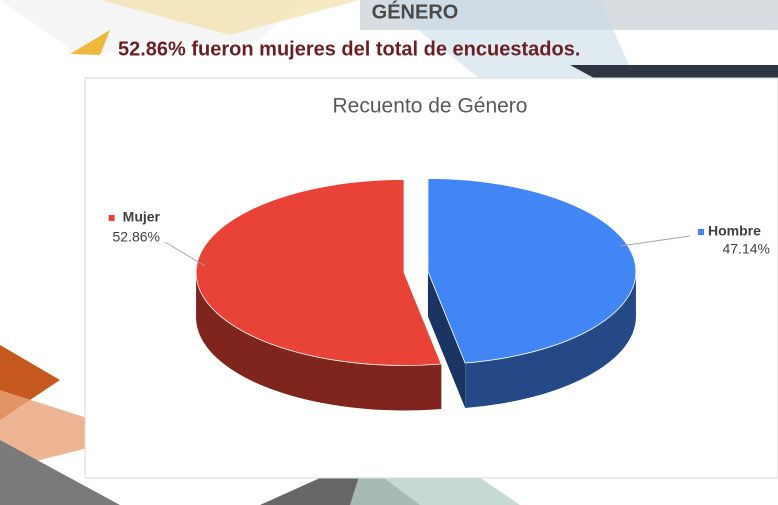 Image resolution: width=778 pixels, height=505 pixels. I want to click on value-label: 52.86%, so click(136, 237).